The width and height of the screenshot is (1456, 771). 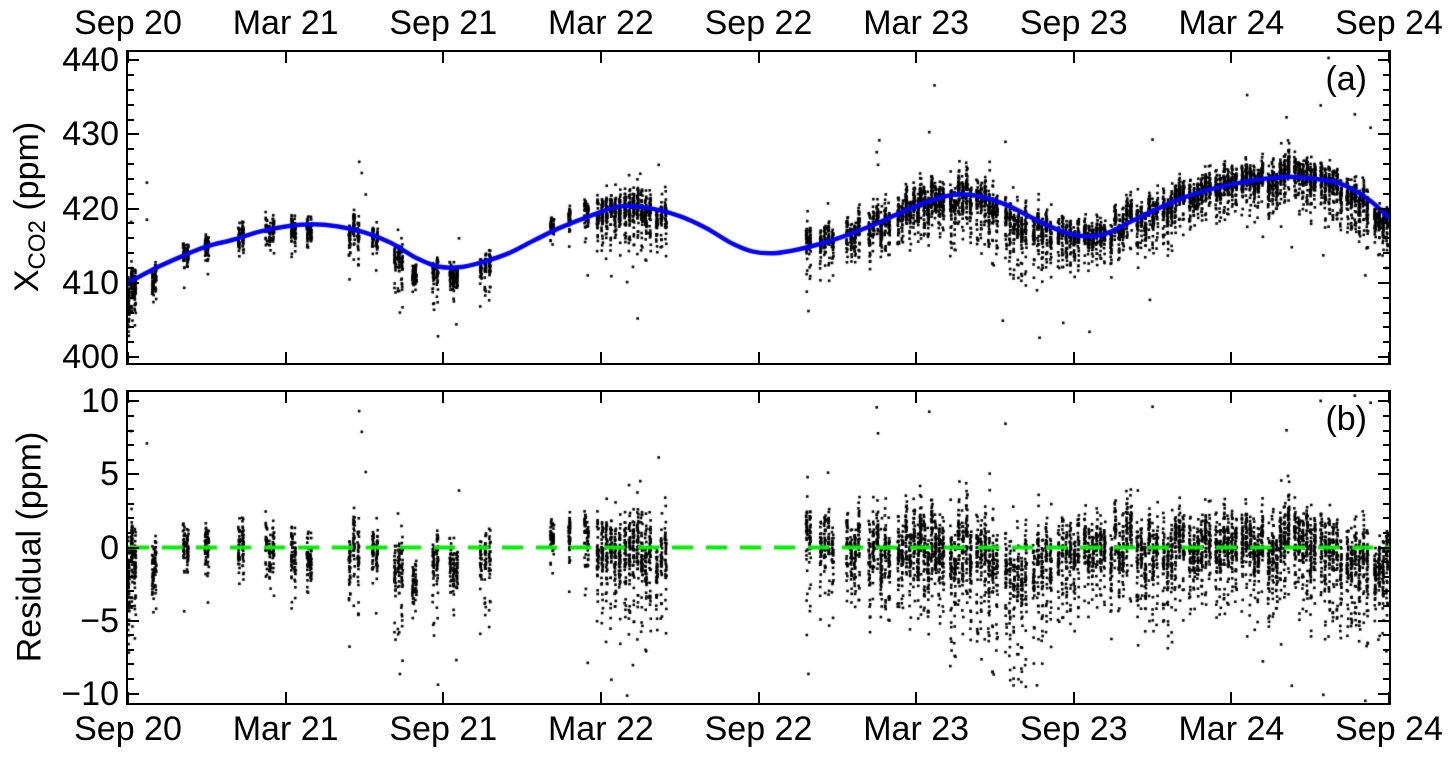 What do you see at coordinates (443, 729) in the screenshot?
I see `x-tick-label-bottom: Sep 21` at bounding box center [443, 729].